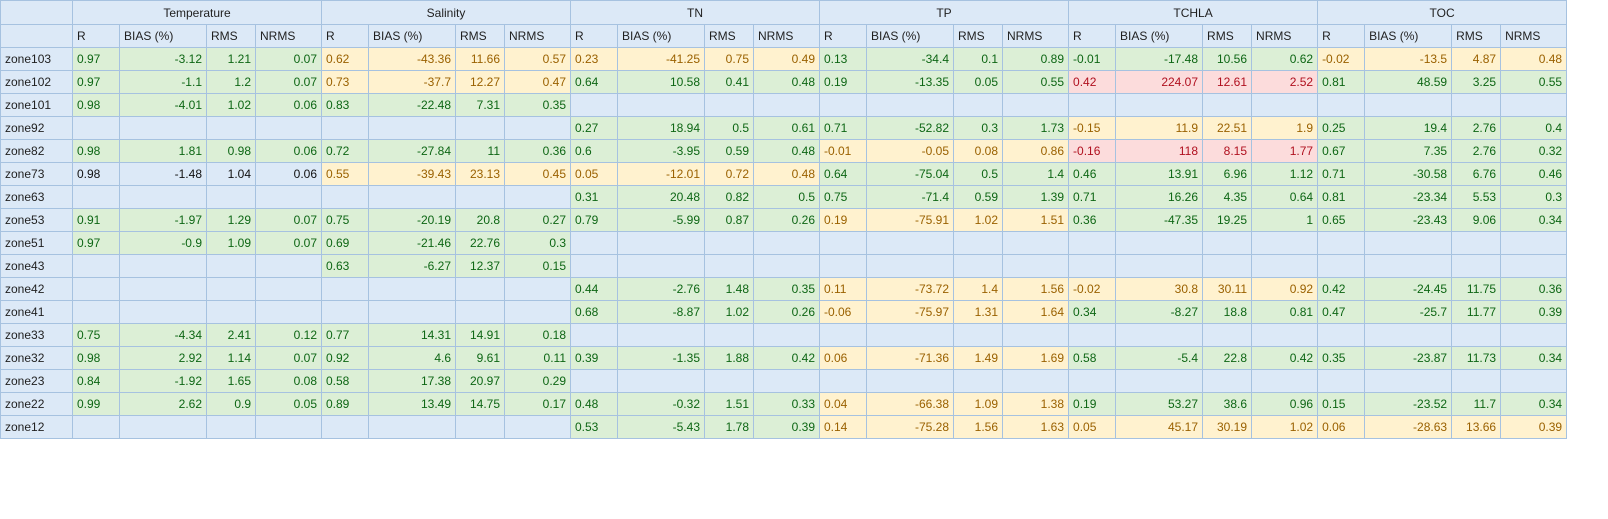 The width and height of the screenshot is (1608, 519). What do you see at coordinates (1035, 404) in the screenshot?
I see `cell-zone22-tp-nrms: 1.38` at bounding box center [1035, 404].